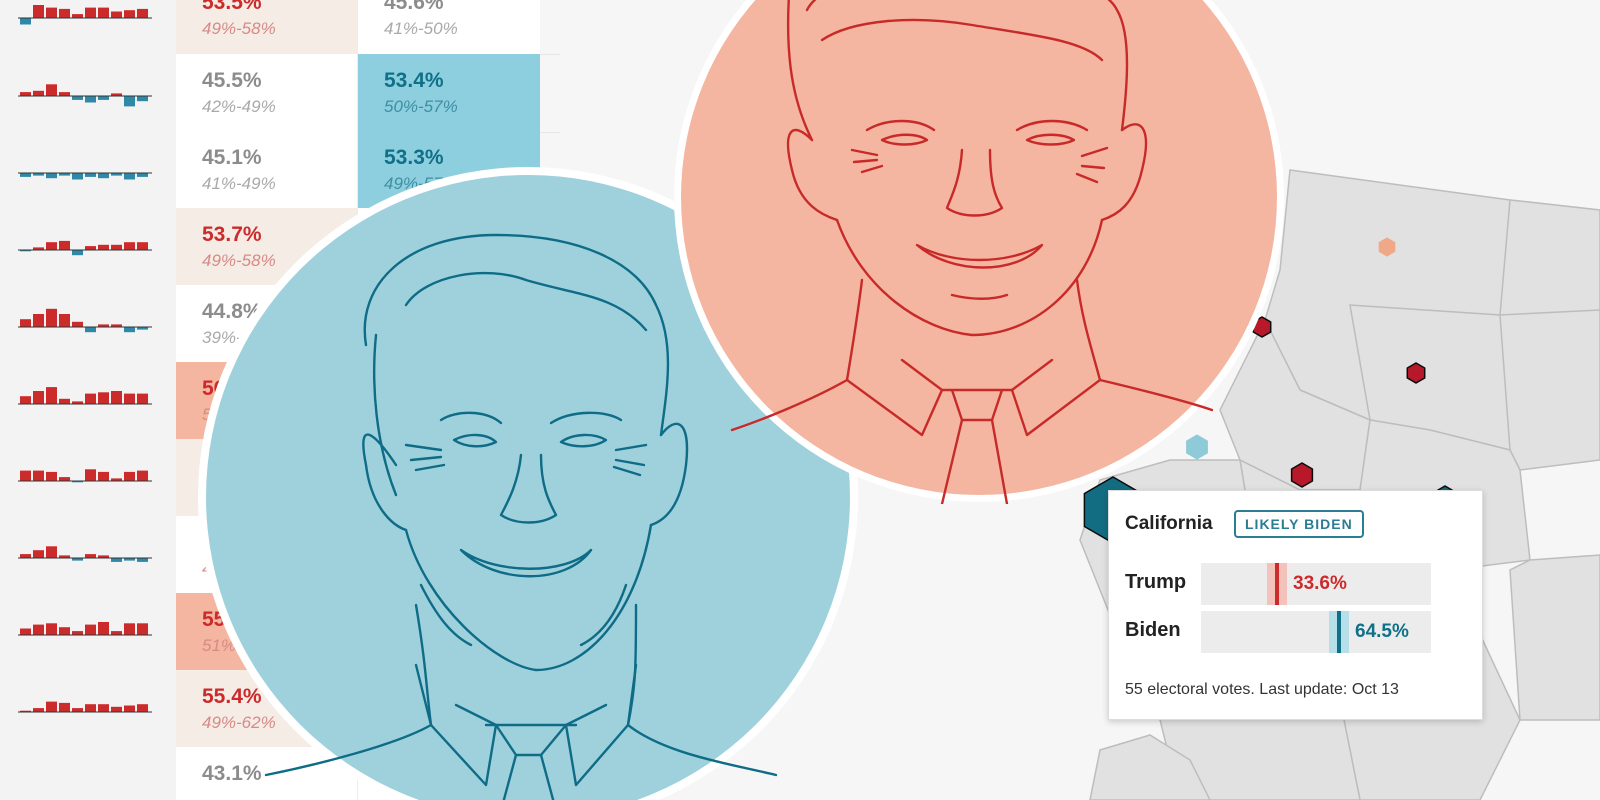 The width and height of the screenshot is (1600, 800). What do you see at coordinates (239, 183) in the screenshot?
I see `trump-range: 41%-49%` at bounding box center [239, 183].